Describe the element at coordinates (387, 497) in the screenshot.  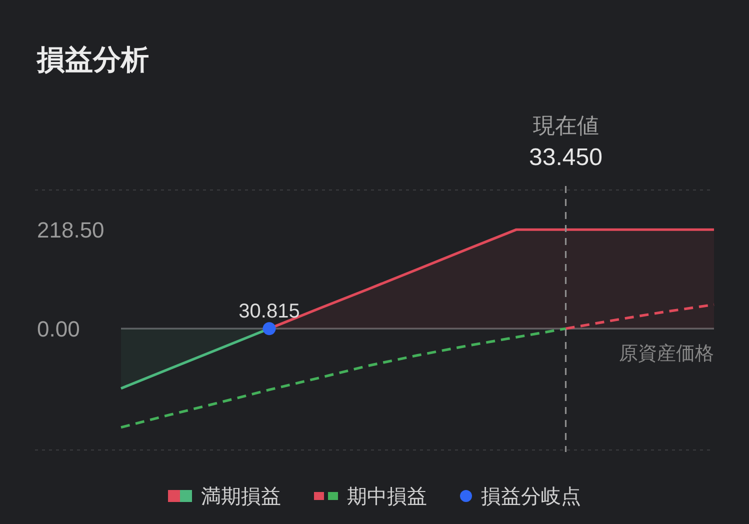
I see `legend-label: 期中損益` at that location.